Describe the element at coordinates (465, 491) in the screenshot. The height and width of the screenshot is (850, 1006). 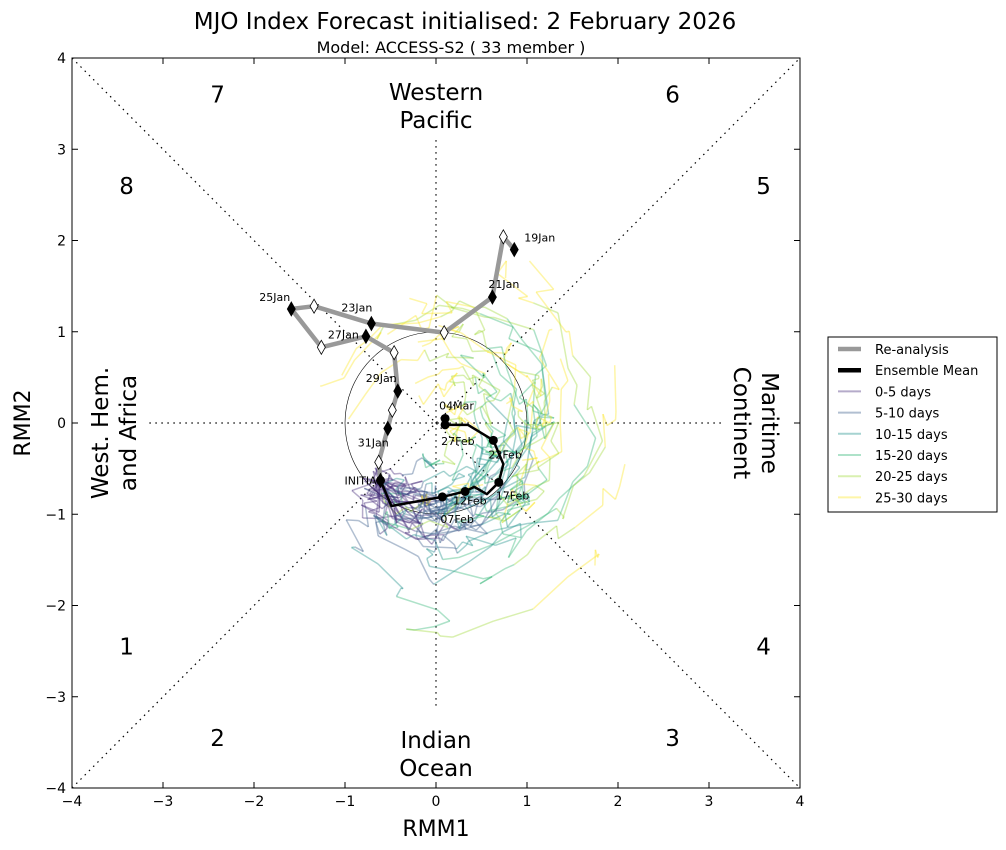
I see `ensemble-mean-marker` at that location.